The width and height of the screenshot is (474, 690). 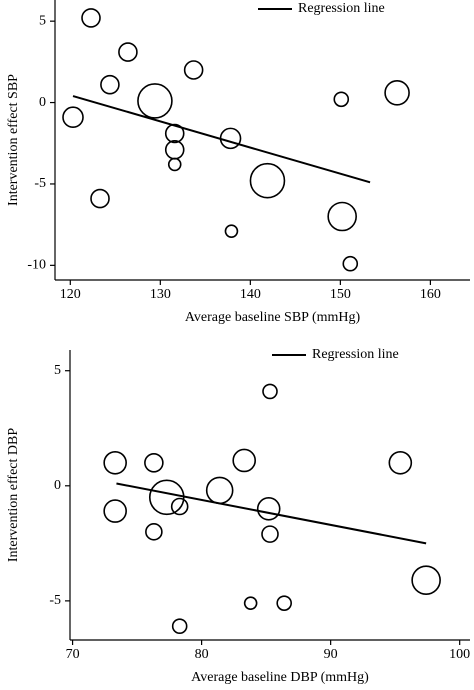 What do you see at coordinates (70, 294) in the screenshot?
I see `x-tick-label: 120` at bounding box center [70, 294].